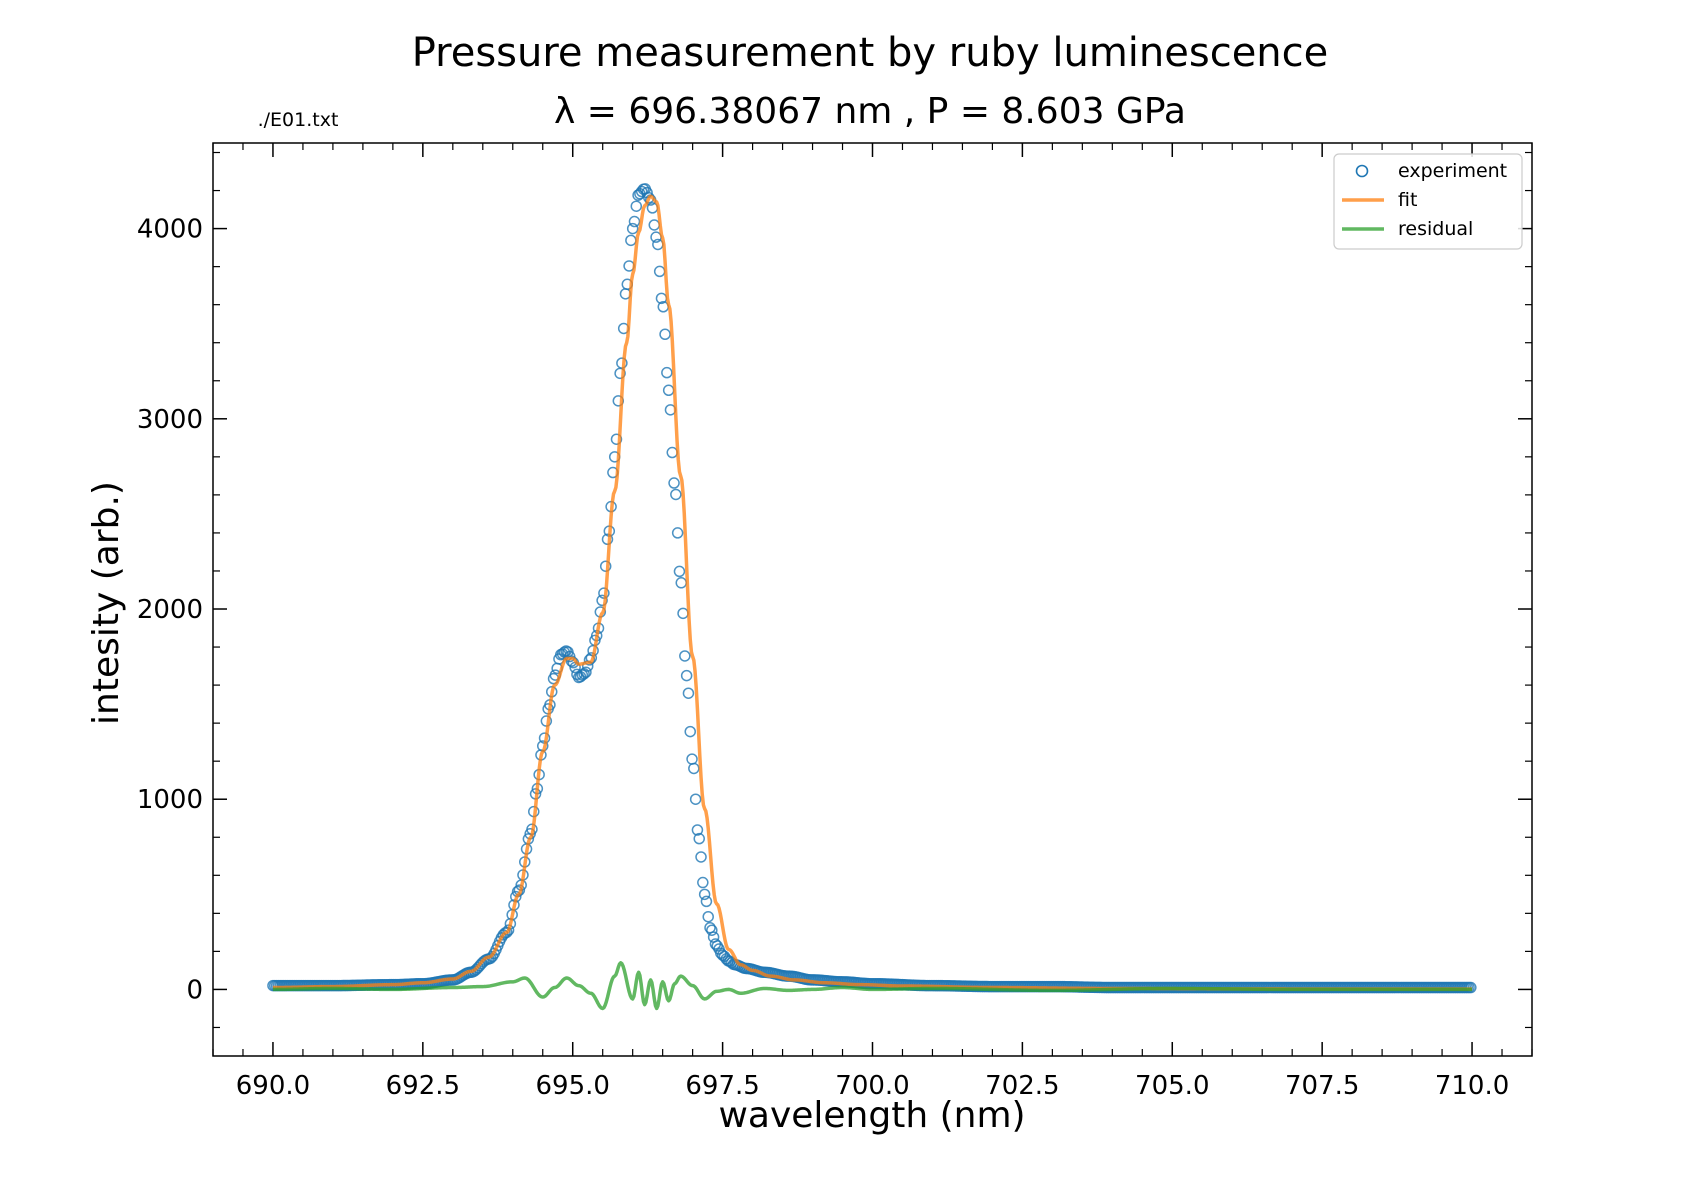 The width and height of the screenshot is (1684, 1195). Describe the element at coordinates (1472, 1086) in the screenshot. I see `x-tick-label: 710.0` at that location.